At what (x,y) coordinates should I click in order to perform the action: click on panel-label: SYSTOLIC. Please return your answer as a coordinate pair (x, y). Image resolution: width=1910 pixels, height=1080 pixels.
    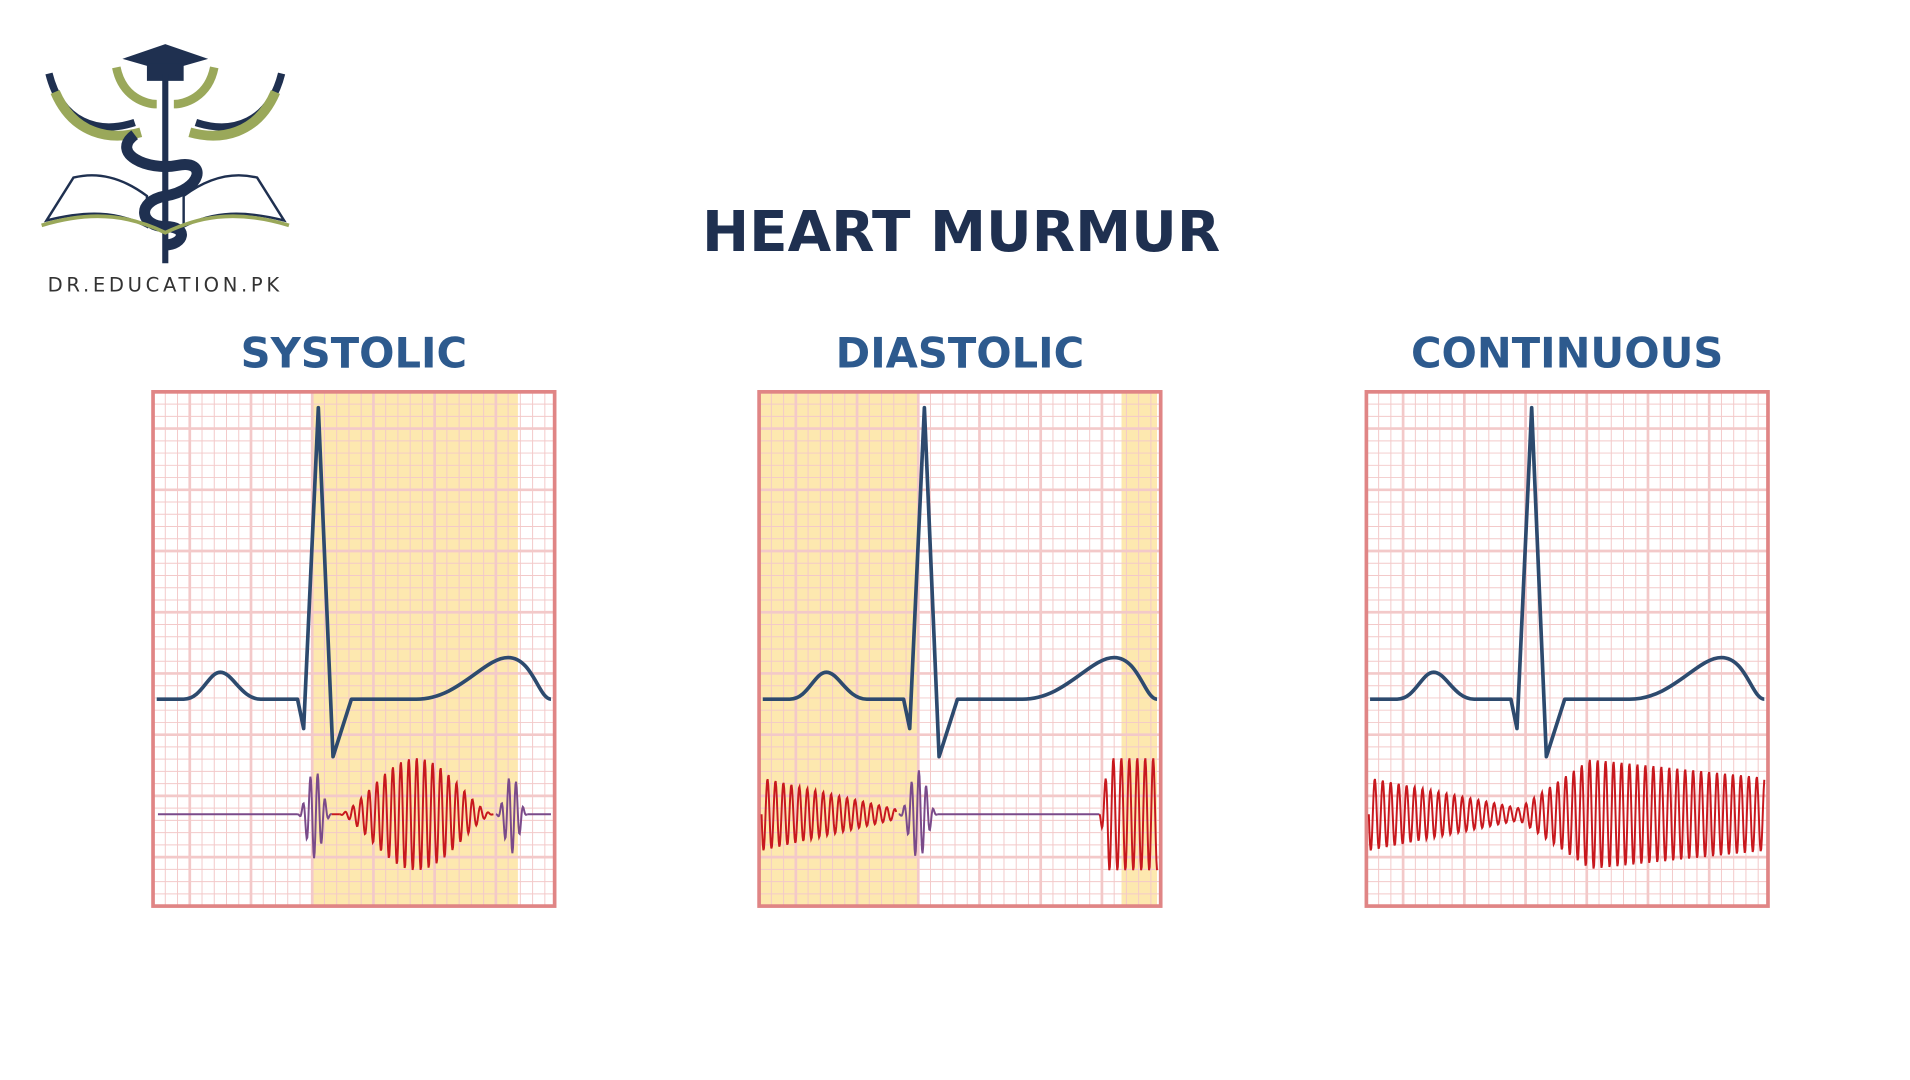
    Looking at the image, I should click on (354, 352).